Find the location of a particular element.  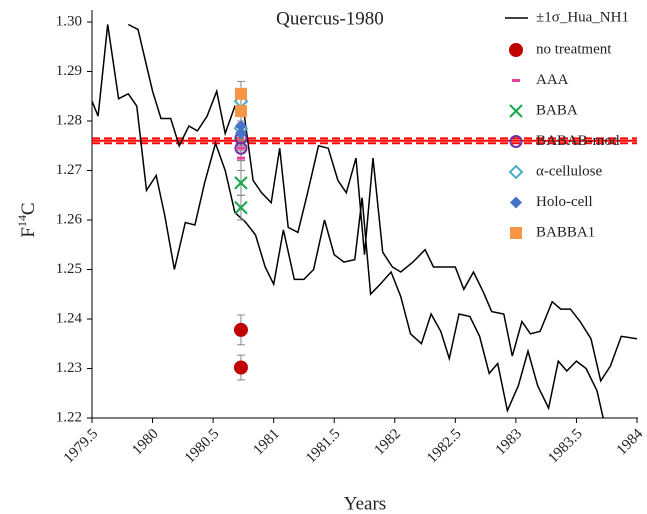

x-tick-label: 1982 is located at coordinates (388, 442).